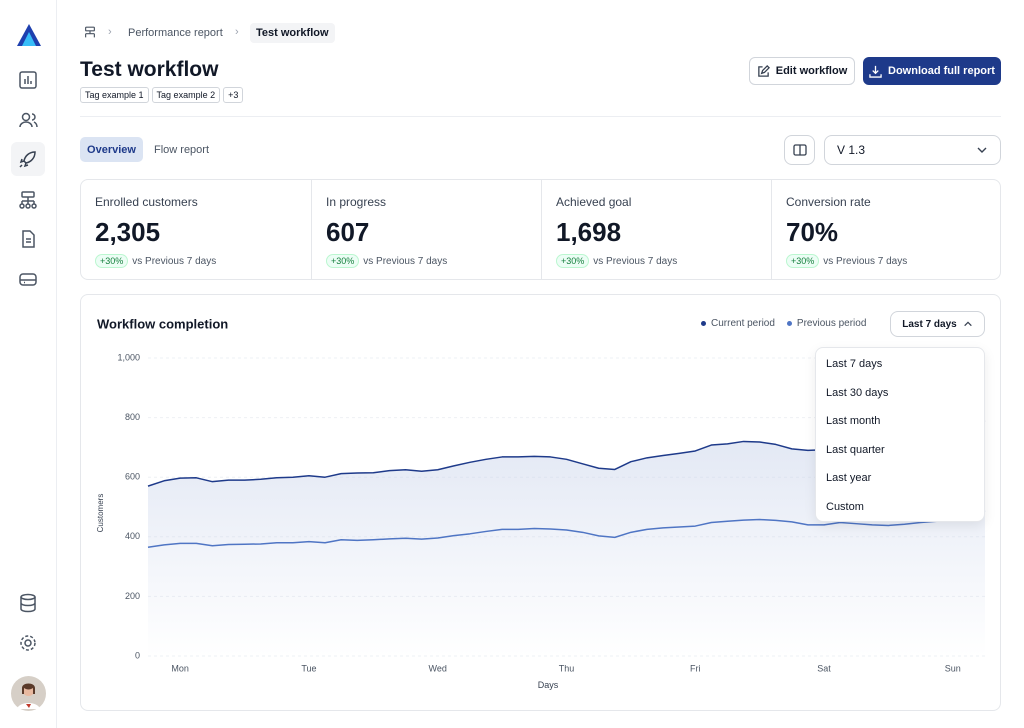 This screenshot has height=728, width=1024. I want to click on chart-title: Workflow completion, so click(162, 323).